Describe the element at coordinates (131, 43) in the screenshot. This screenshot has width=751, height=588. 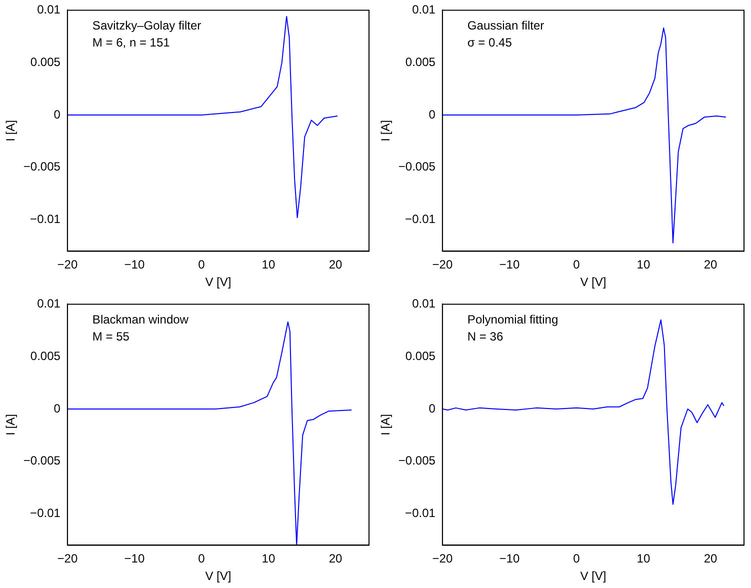
I see `annotation: M = 6, n = 151` at that location.